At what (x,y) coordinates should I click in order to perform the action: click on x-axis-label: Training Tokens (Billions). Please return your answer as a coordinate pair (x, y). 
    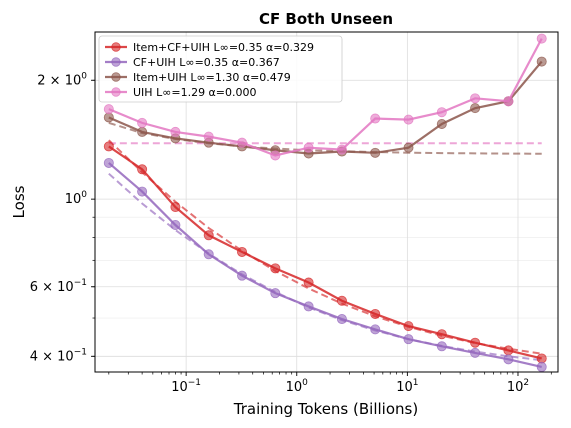
    Looking at the image, I should click on (325, 409).